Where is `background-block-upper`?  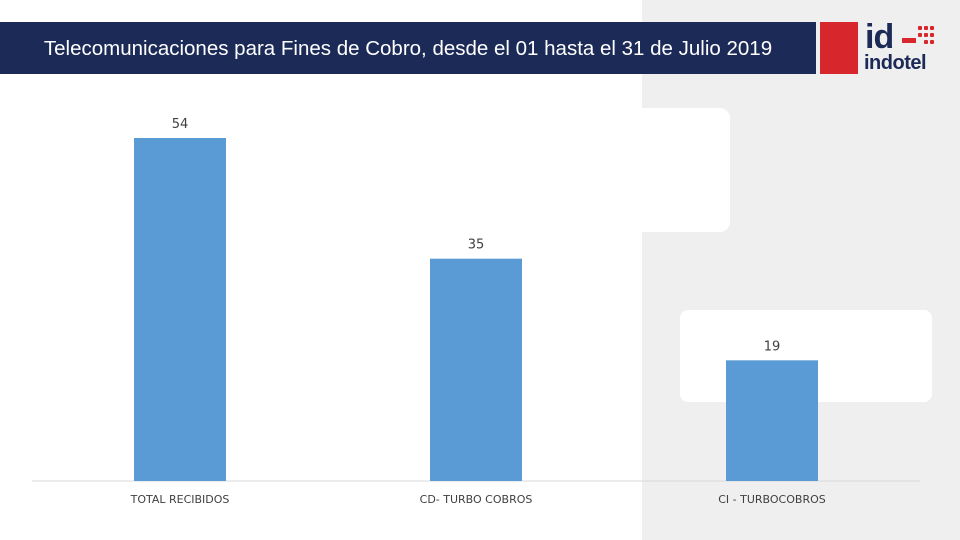
background-block-upper is located at coordinates (686, 170).